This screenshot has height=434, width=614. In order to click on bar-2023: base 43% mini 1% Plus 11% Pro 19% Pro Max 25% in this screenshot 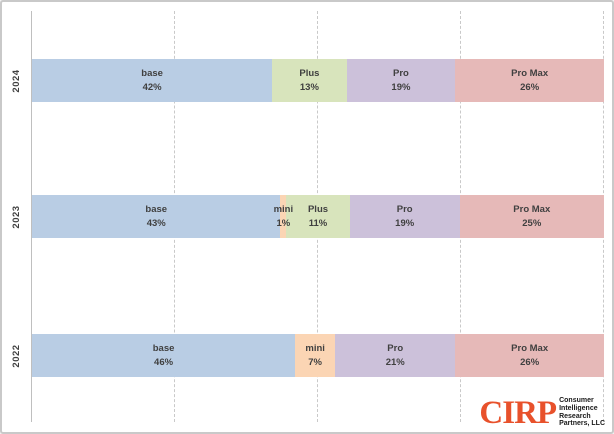, I will do `click(318, 216)`.